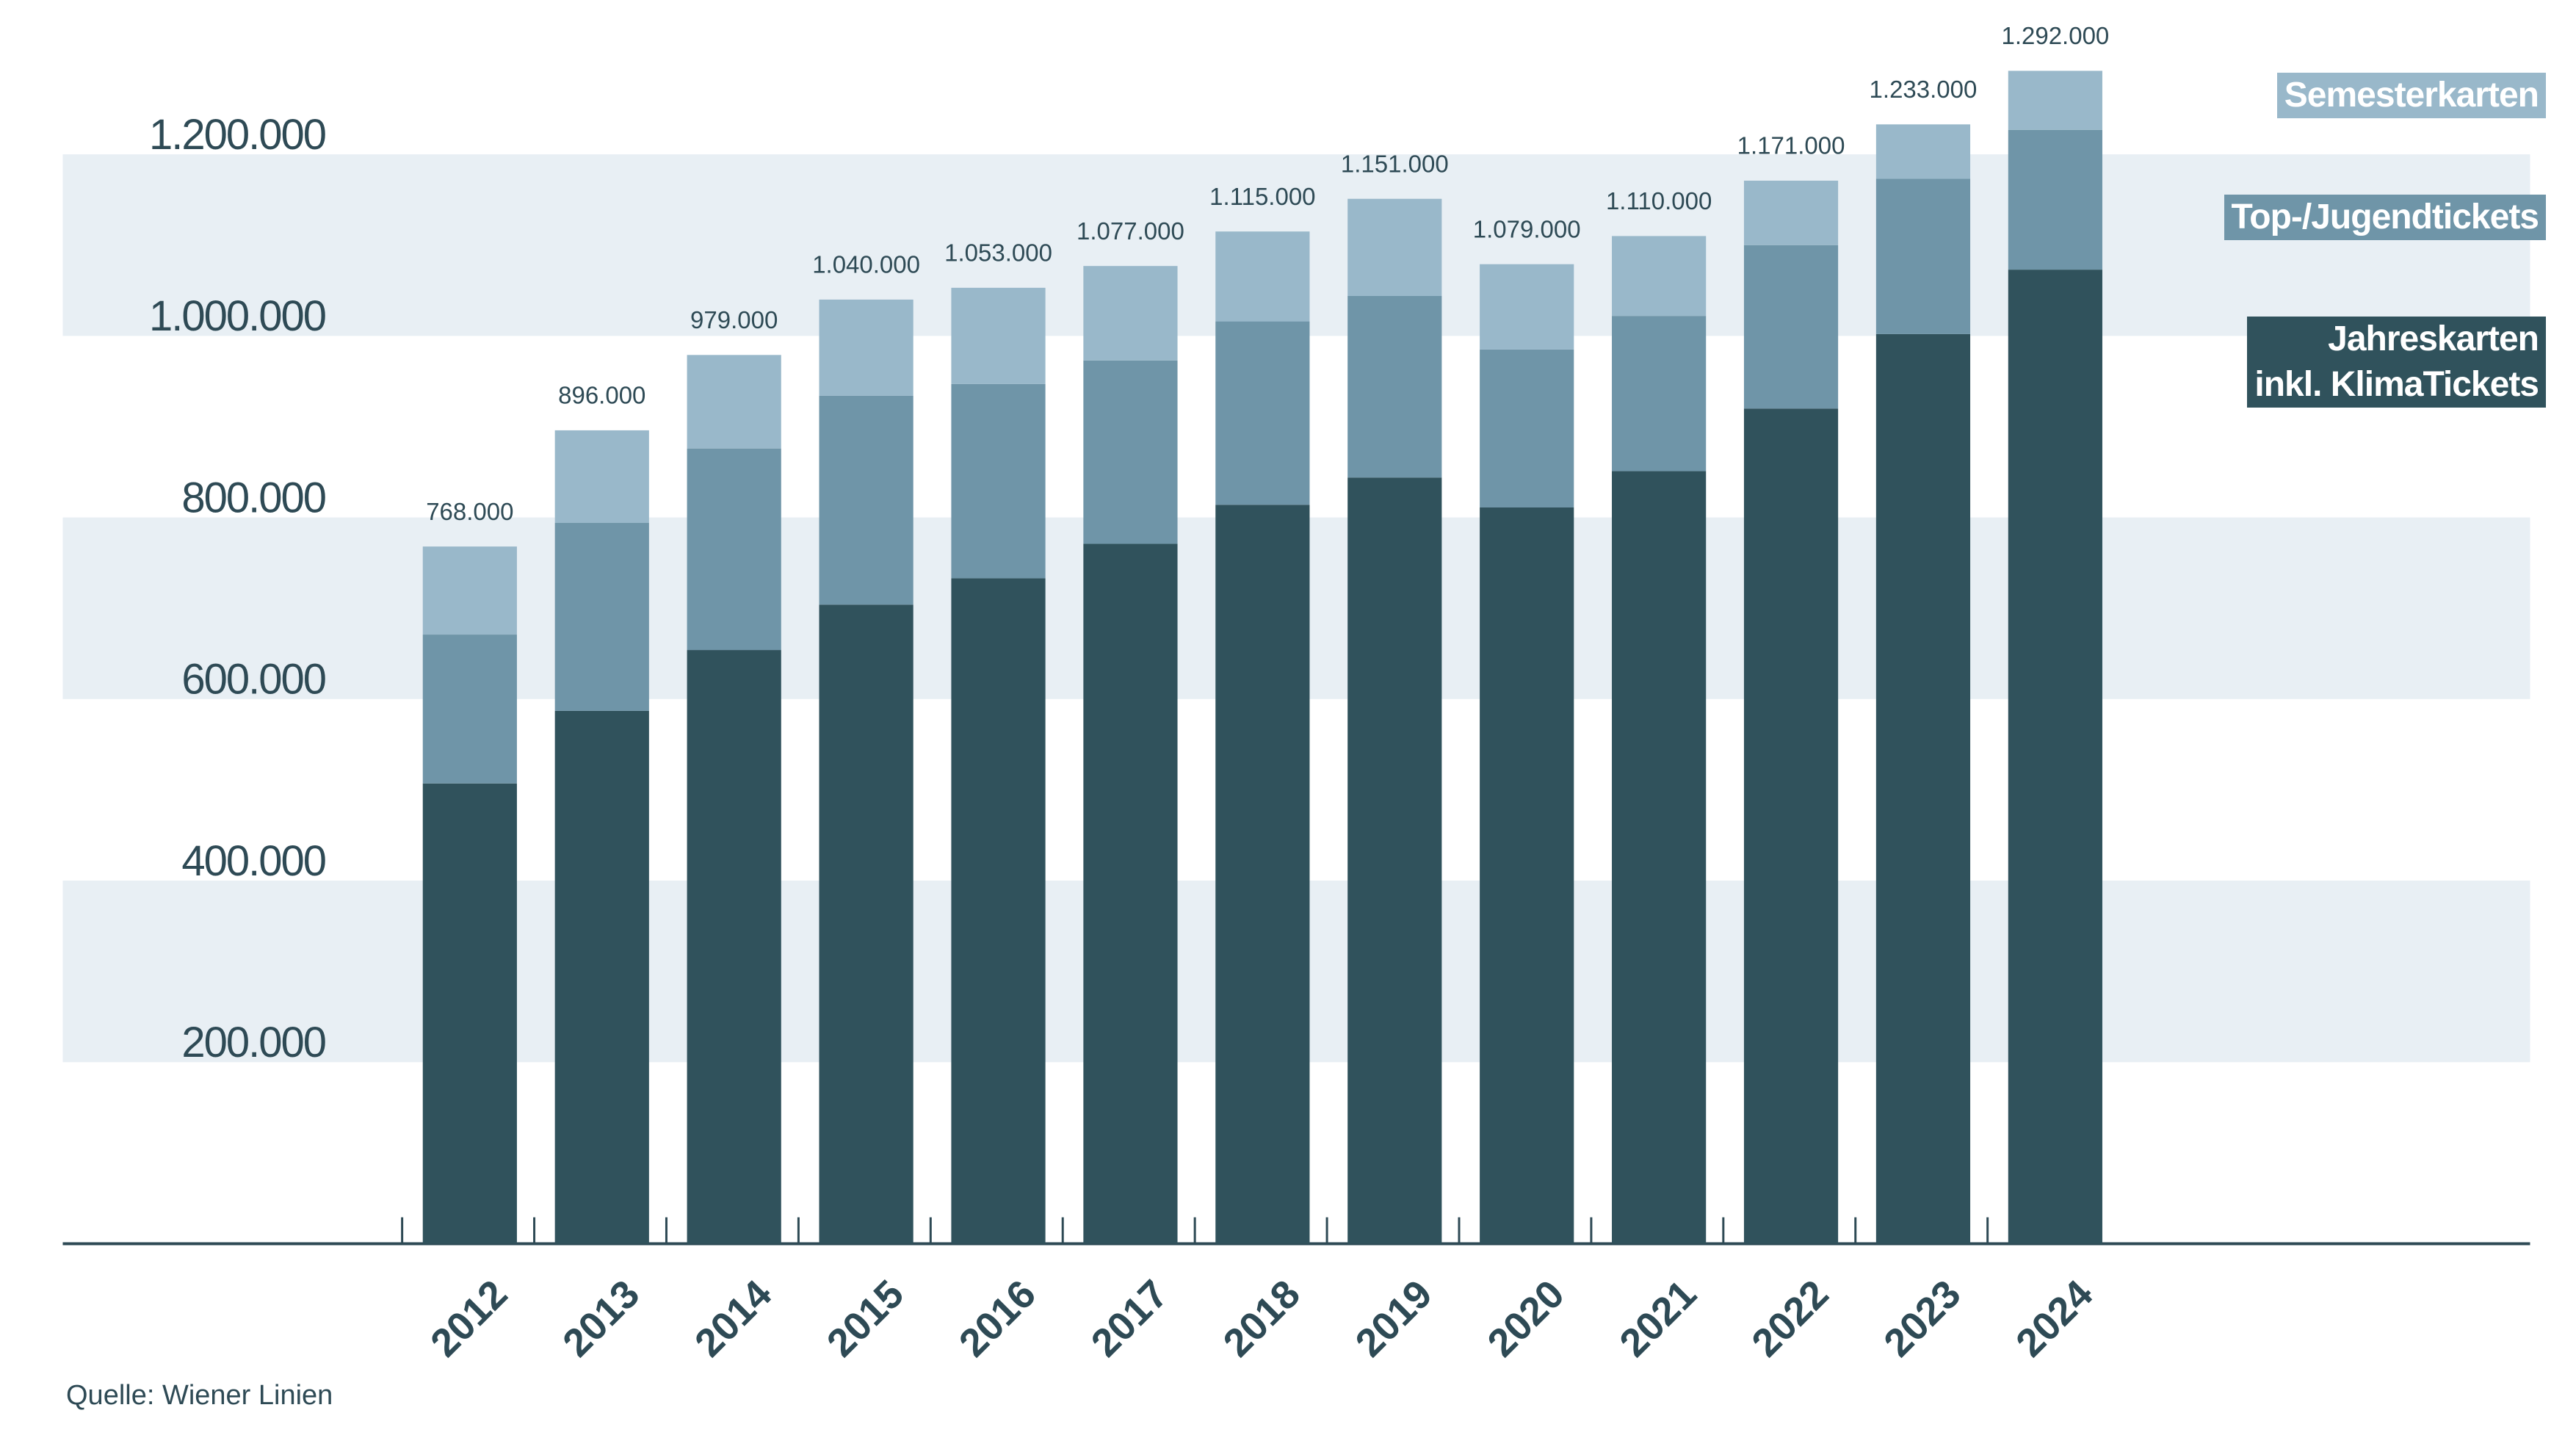 This screenshot has height=1449, width=2576. What do you see at coordinates (1924, 89) in the screenshot?
I see `value-label: 1.233.000` at bounding box center [1924, 89].